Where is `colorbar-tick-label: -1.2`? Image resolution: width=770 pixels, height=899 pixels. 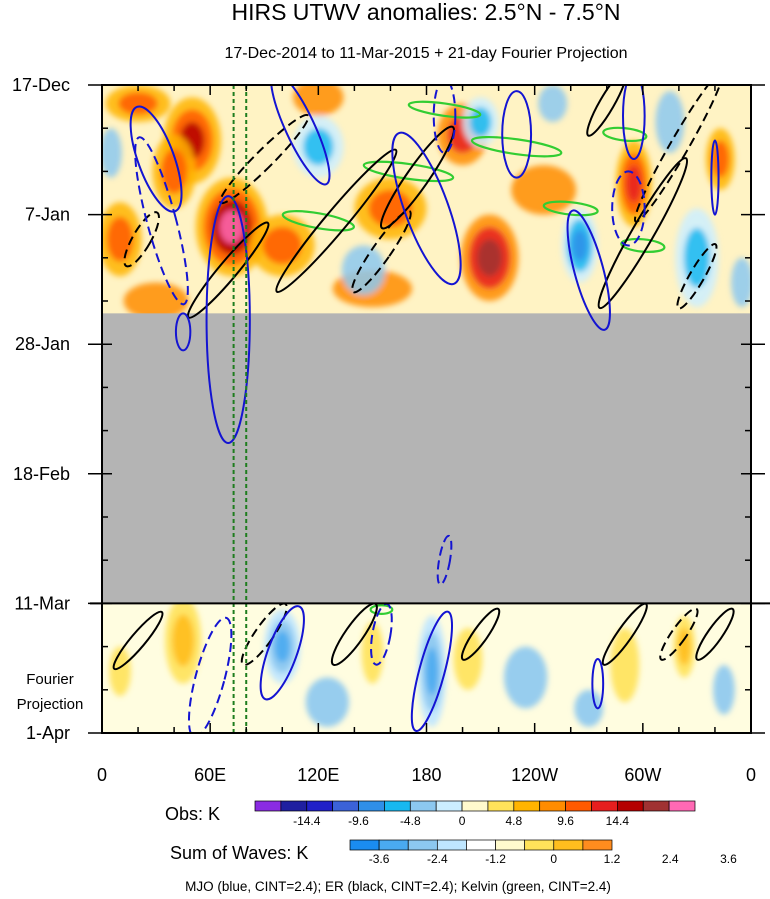
colorbar-tick-label: -1.2 is located at coordinates (495, 859).